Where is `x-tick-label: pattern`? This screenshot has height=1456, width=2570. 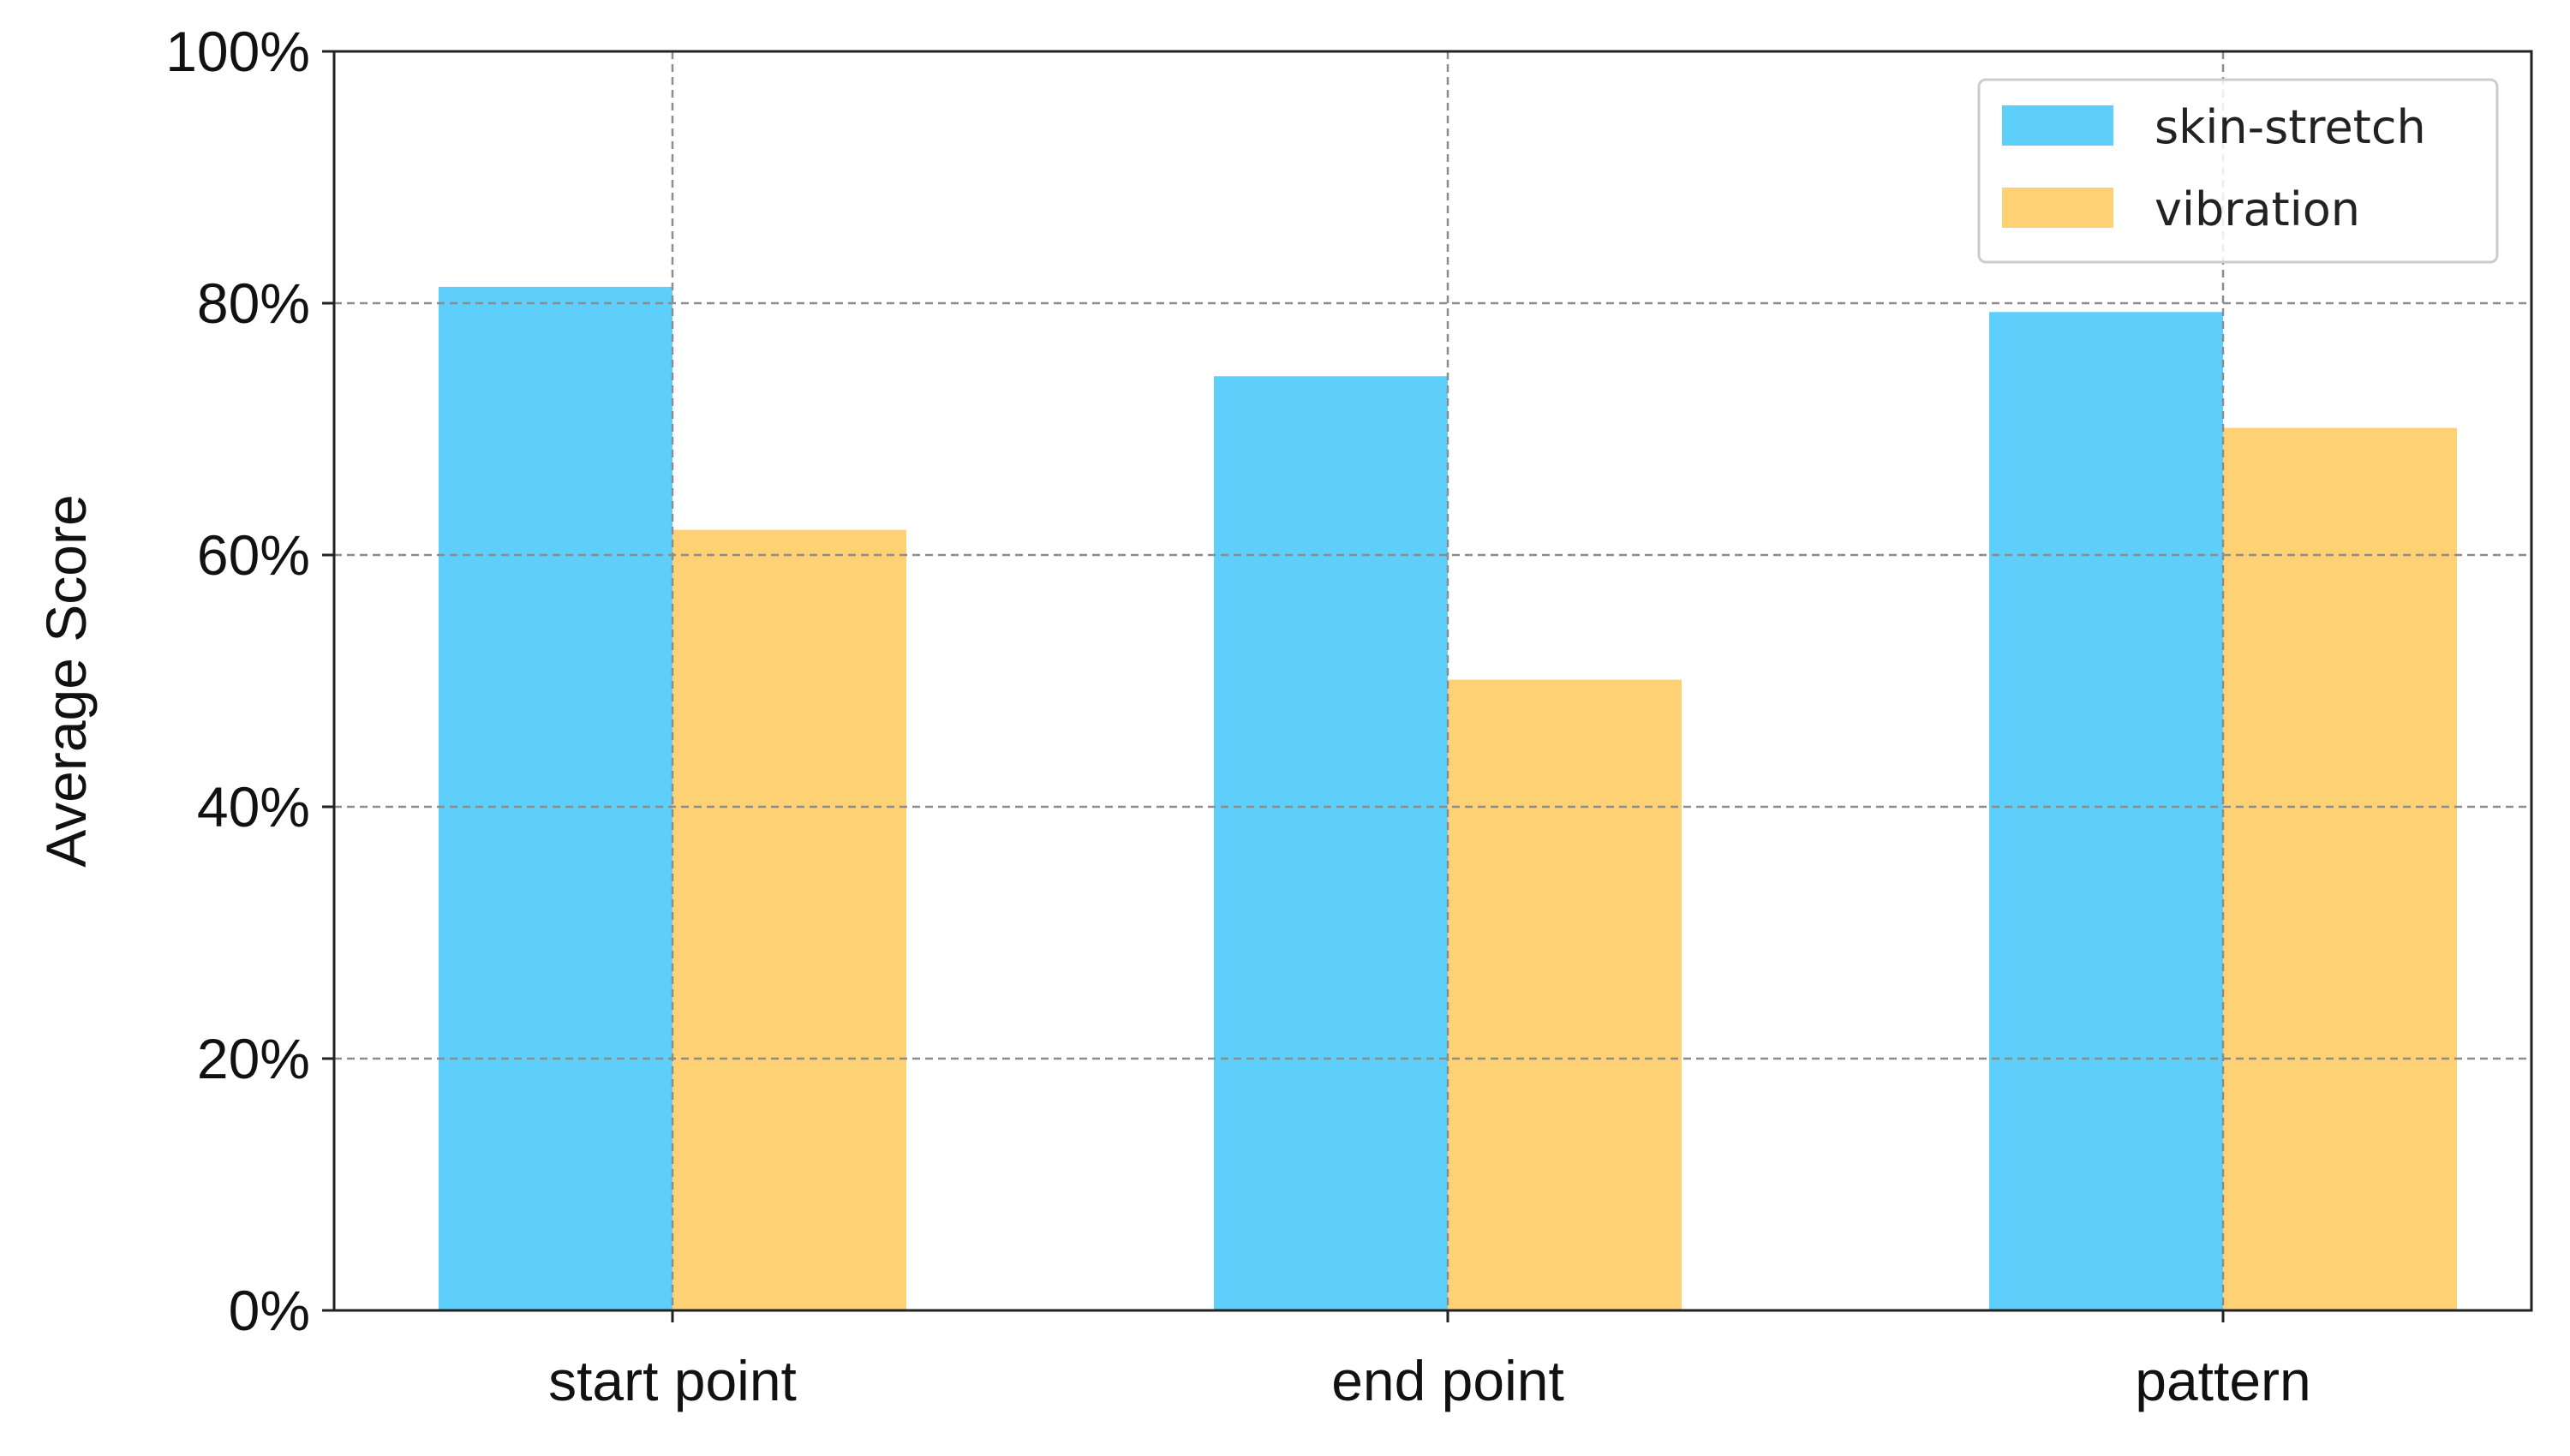 x-tick-label: pattern is located at coordinates (2223, 1380).